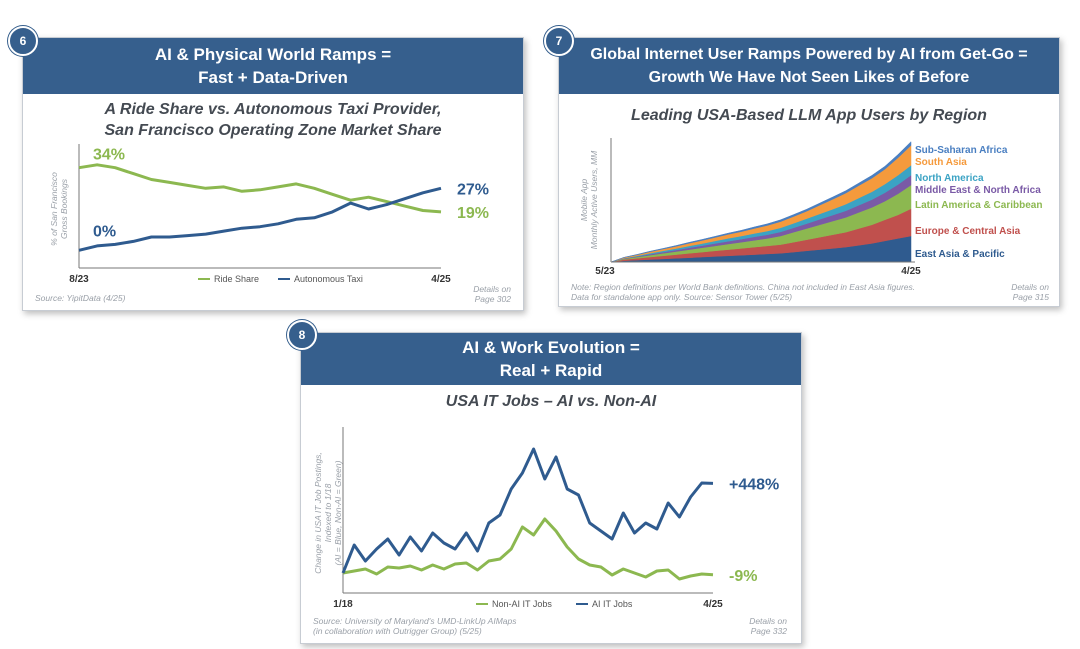  I want to click on details-line: Page 302, so click(492, 299).